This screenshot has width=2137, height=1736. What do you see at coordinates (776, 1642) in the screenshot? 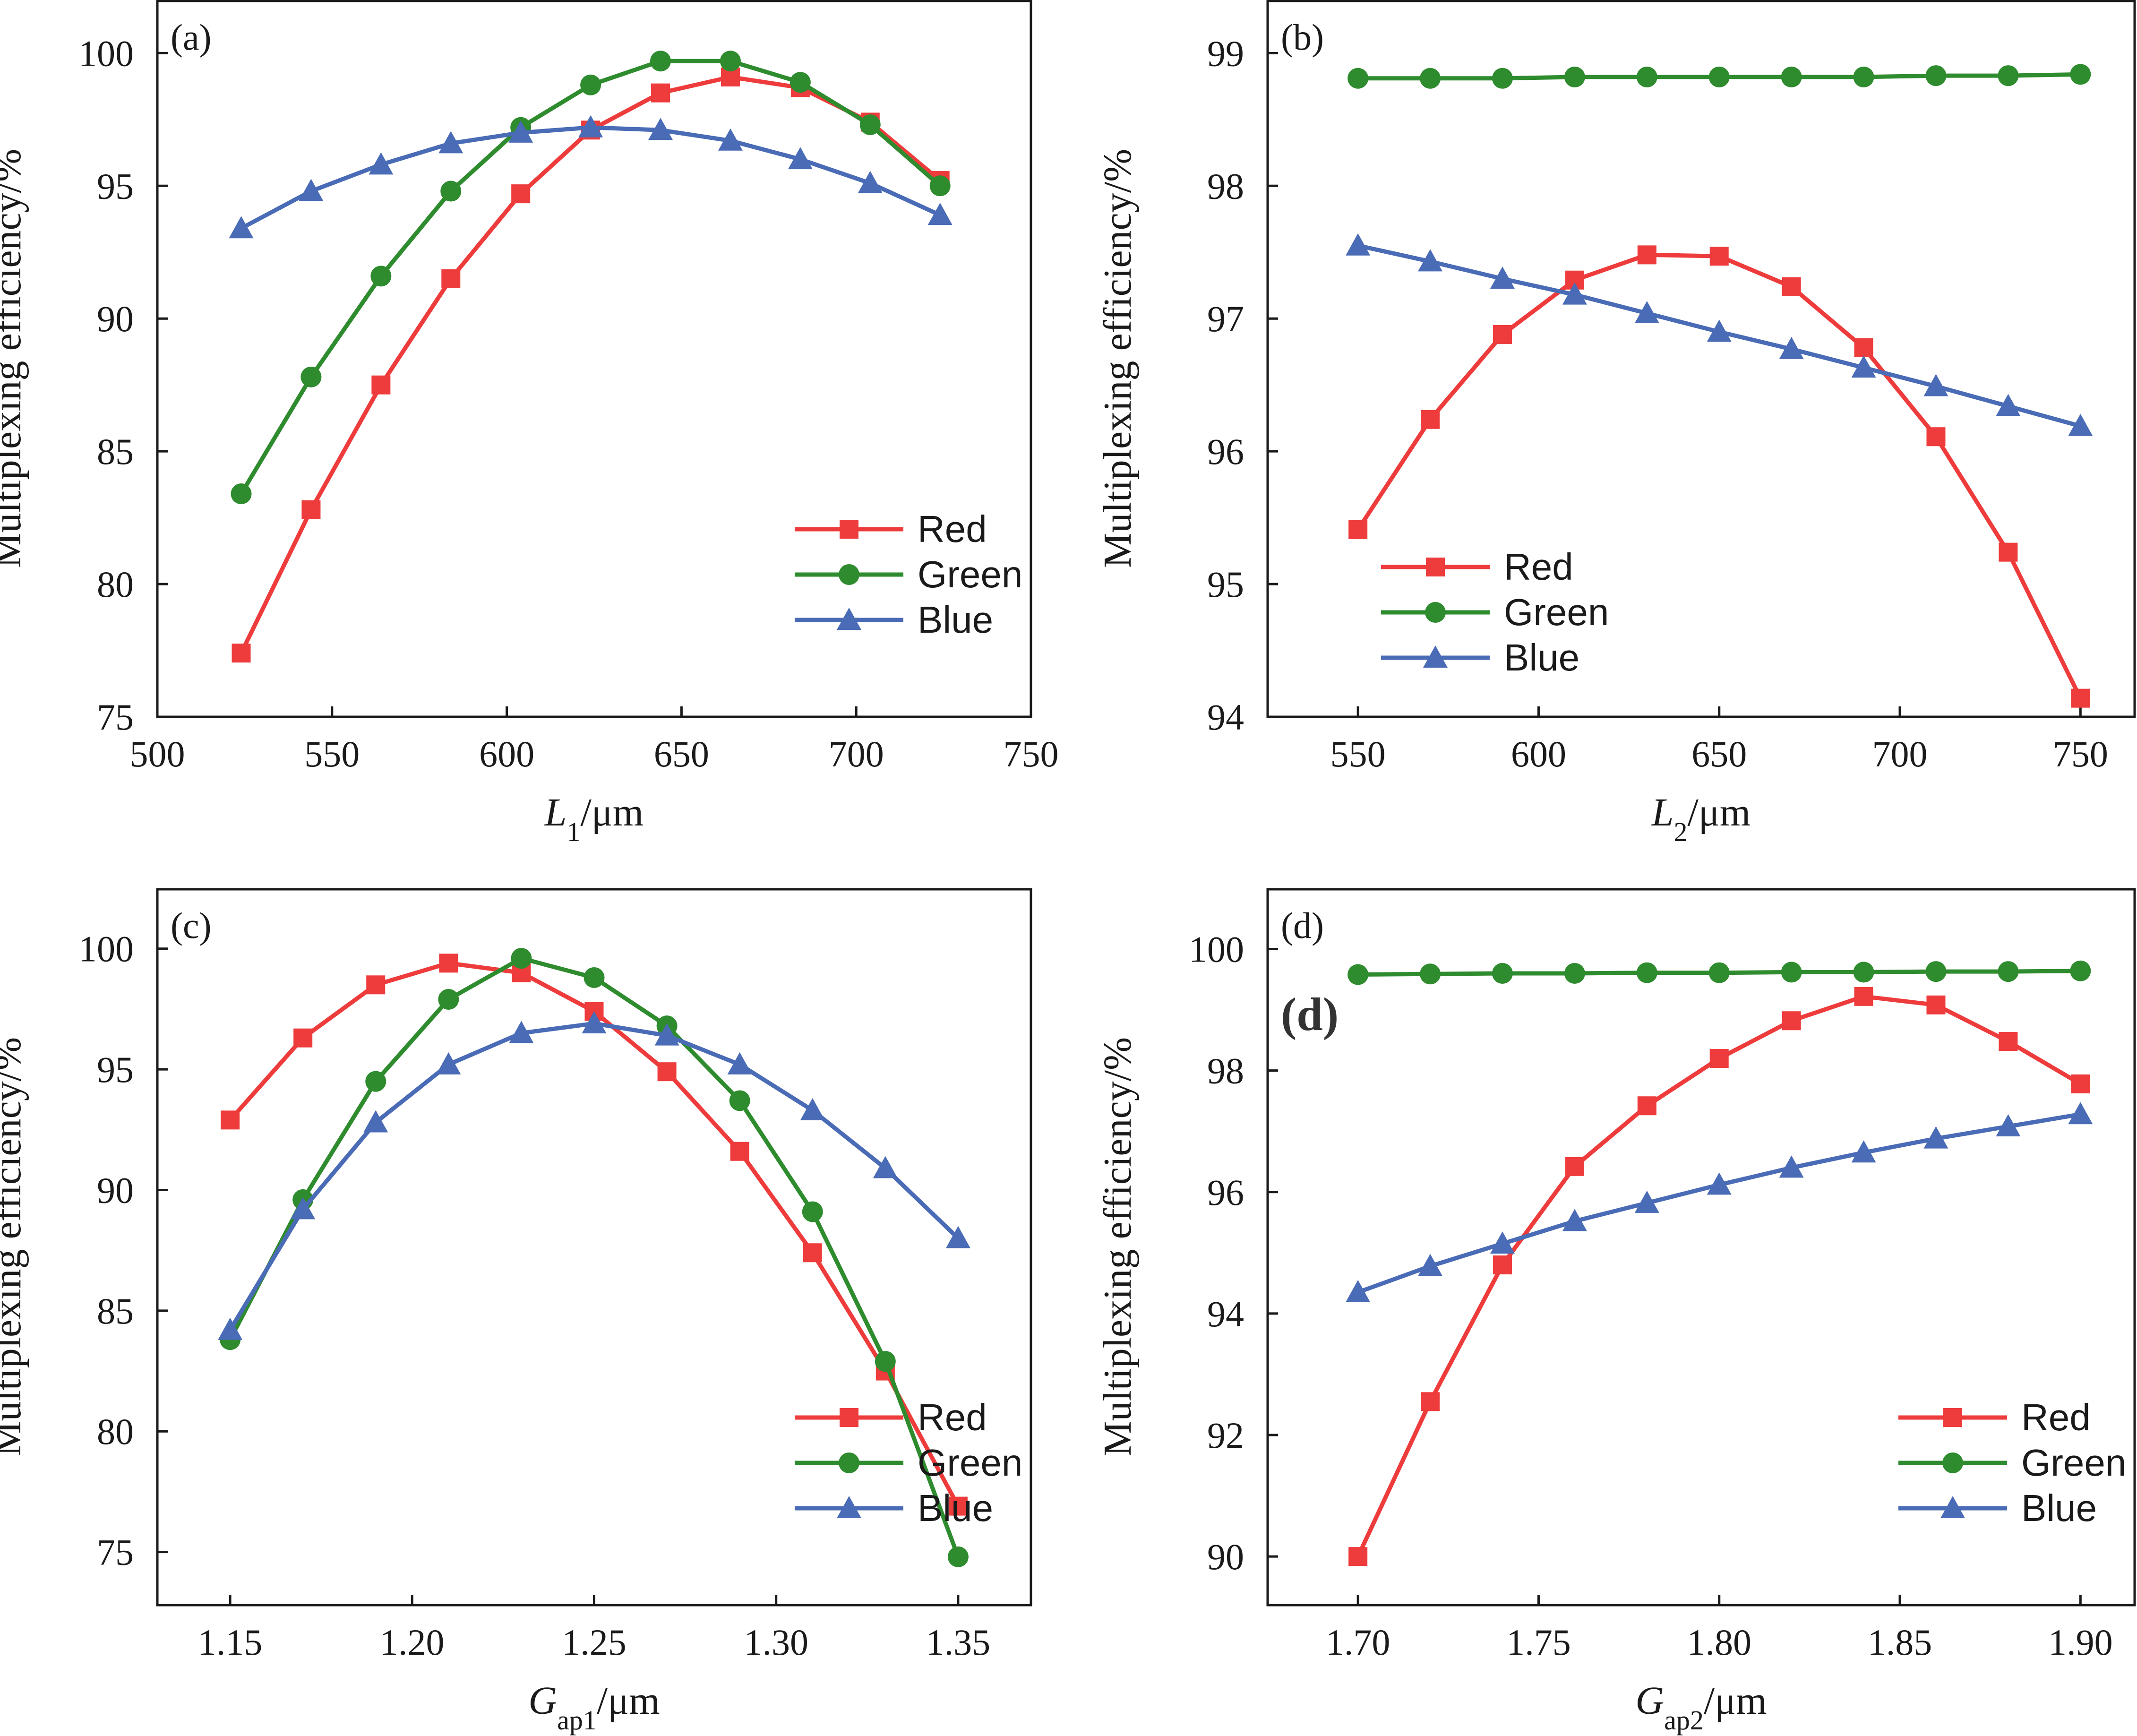
I see `x-tick-label: 1.30` at bounding box center [776, 1642].